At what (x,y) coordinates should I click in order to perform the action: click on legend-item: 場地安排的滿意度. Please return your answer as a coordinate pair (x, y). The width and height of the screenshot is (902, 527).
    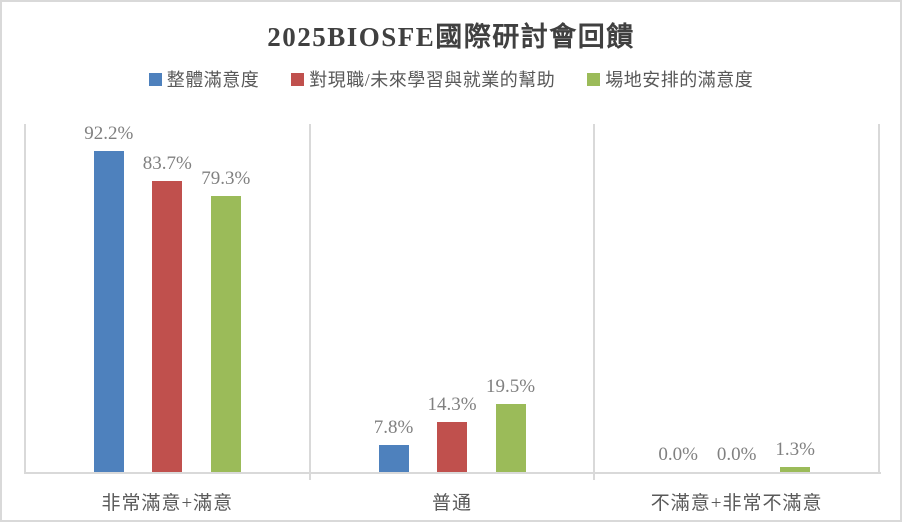
    Looking at the image, I should click on (670, 79).